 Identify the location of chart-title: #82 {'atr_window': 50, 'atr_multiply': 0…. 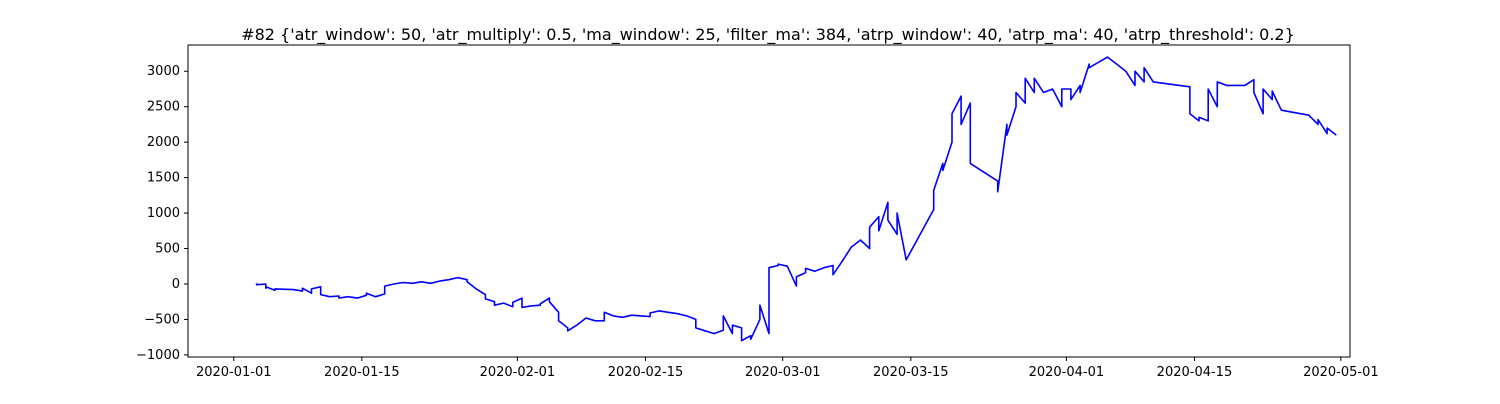
(768, 35).